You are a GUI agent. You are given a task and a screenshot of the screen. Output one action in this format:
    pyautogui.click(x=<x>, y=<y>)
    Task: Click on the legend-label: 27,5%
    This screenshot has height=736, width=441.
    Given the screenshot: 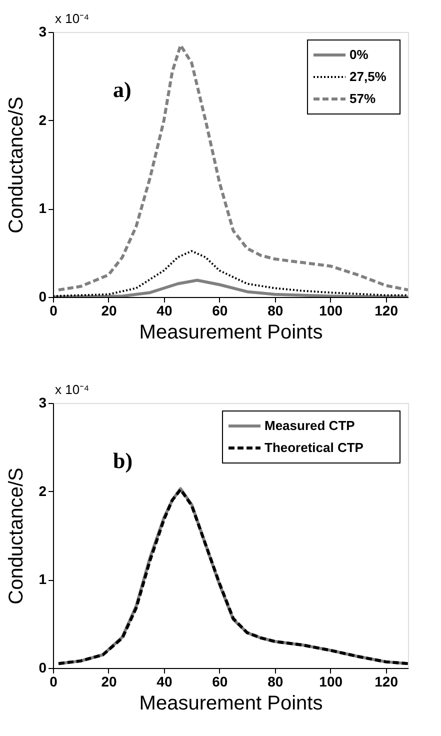 What is the action you would take?
    pyautogui.click(x=368, y=76)
    